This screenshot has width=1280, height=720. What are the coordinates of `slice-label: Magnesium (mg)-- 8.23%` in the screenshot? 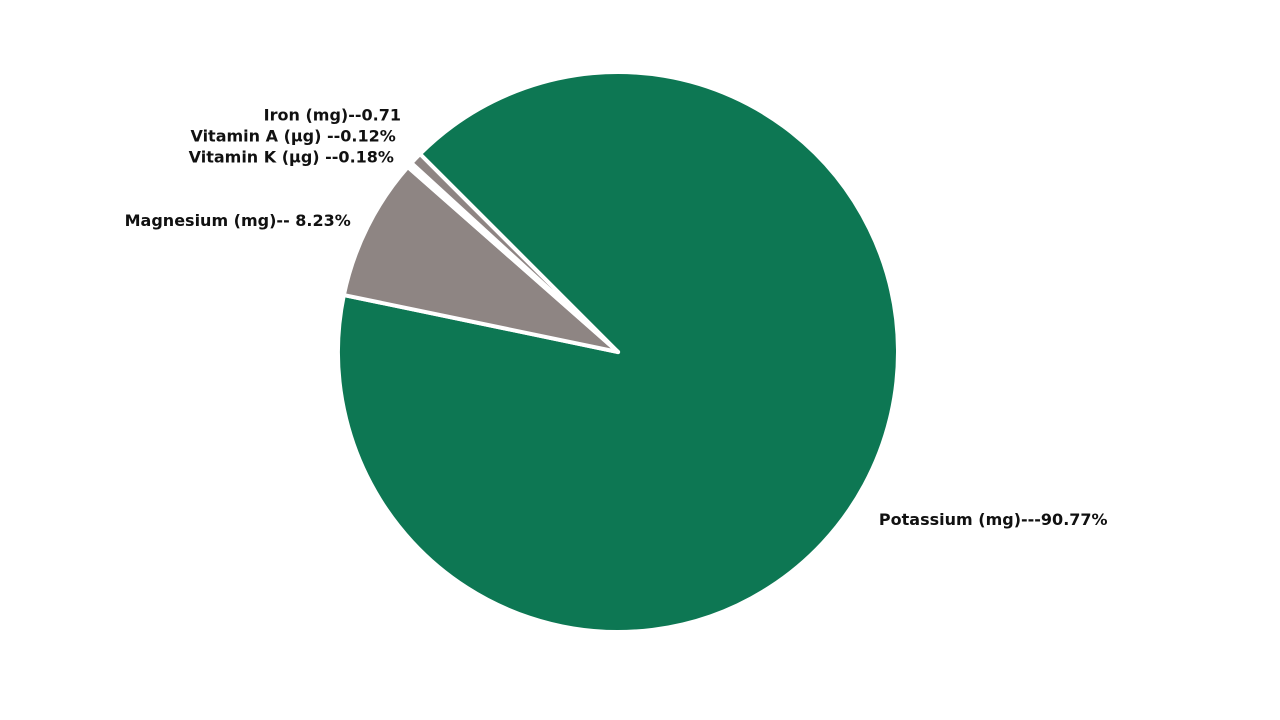 It's located at (238, 220).